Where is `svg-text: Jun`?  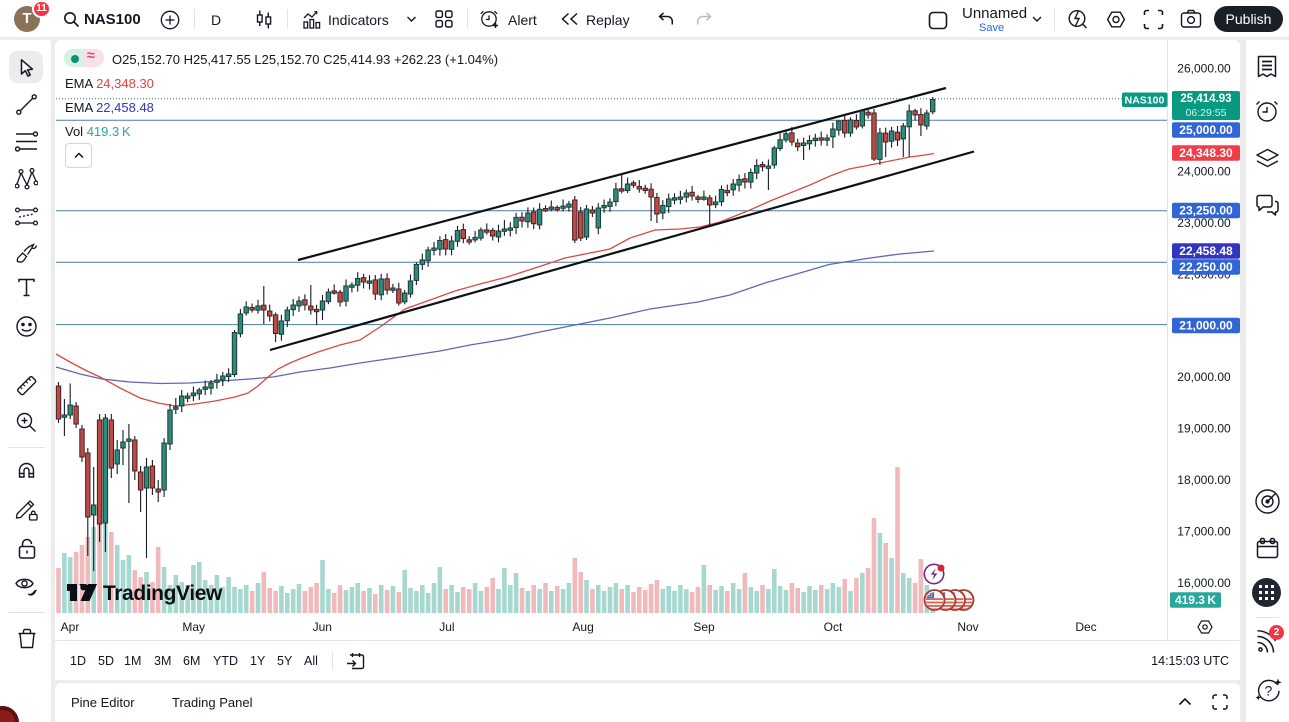 svg-text: Jun is located at coordinates (322, 627).